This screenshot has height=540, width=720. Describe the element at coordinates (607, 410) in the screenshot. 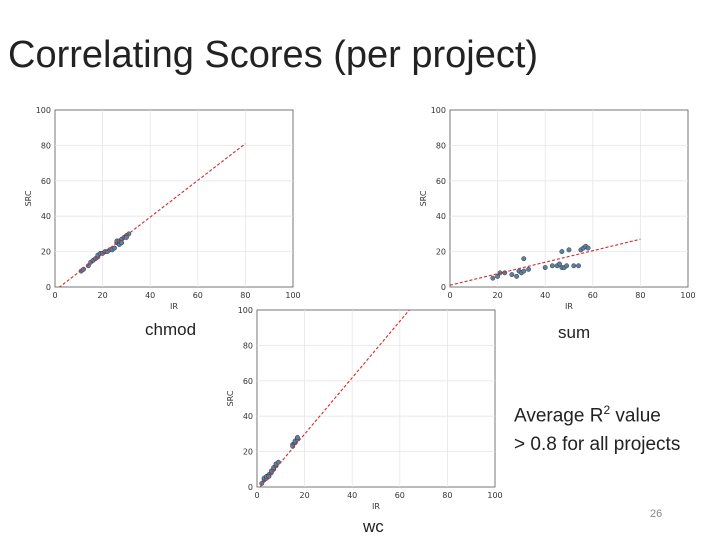

I see `note-superscript: 2` at that location.